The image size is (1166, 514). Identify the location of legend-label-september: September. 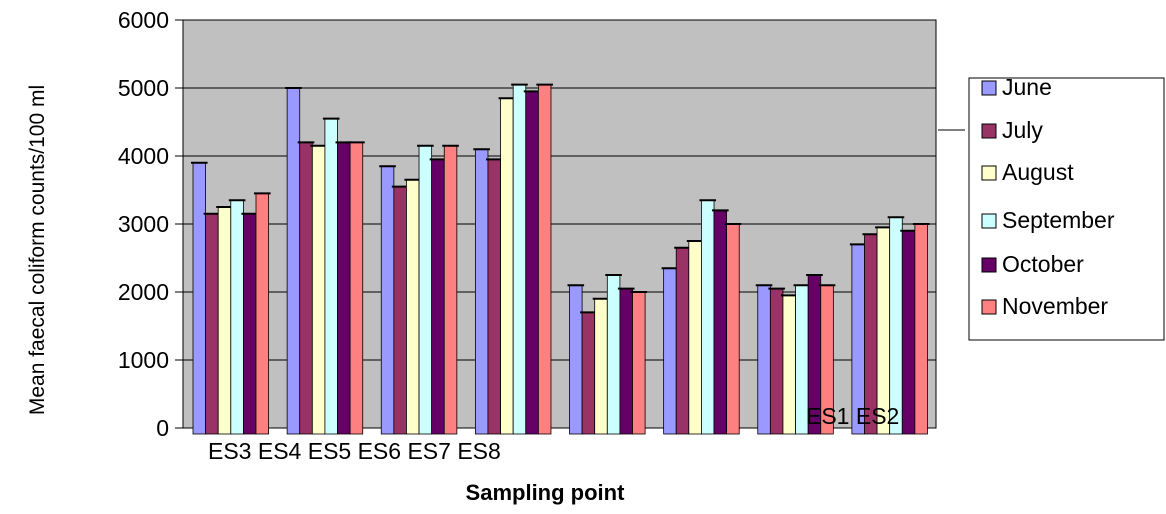
(1058, 220).